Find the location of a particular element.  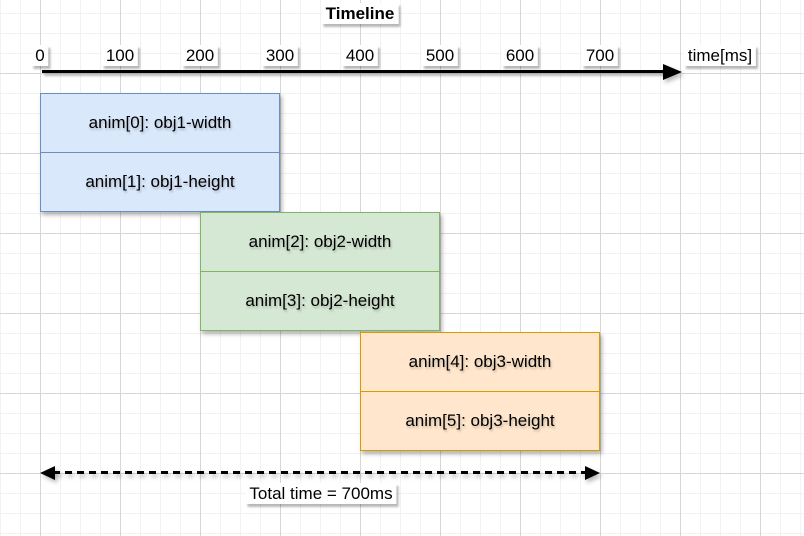

anim1-bar: anim[1]: obj1-height is located at coordinates (160, 182).